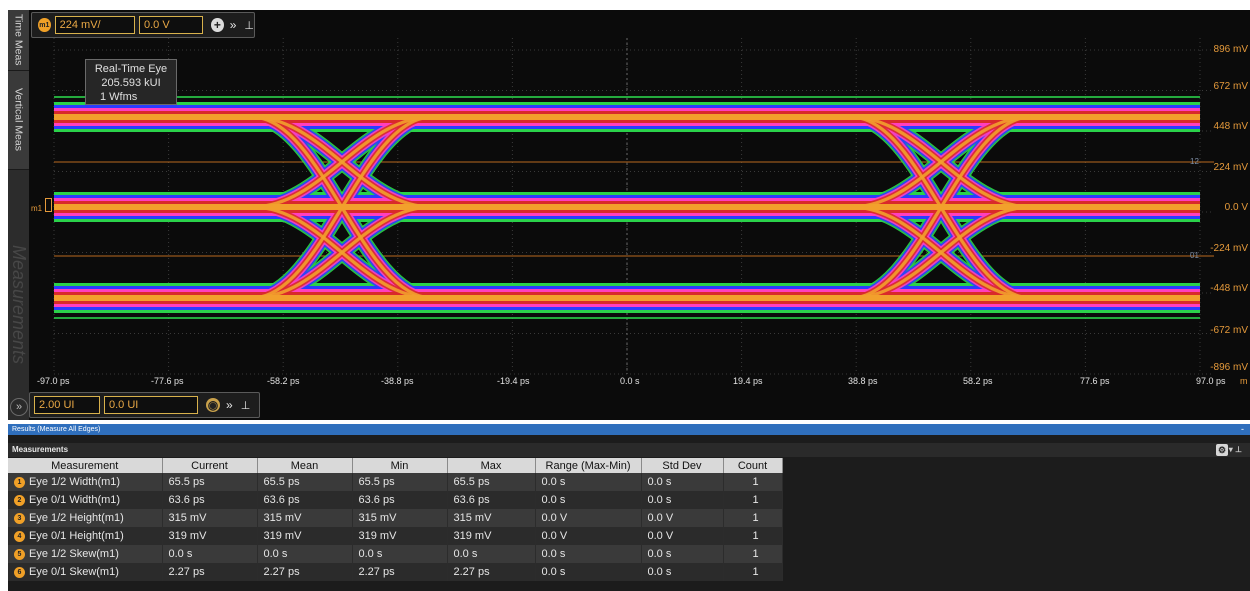 The height and width of the screenshot is (591, 1250). I want to click on vertical-offset-field: 0.0 V, so click(171, 25).